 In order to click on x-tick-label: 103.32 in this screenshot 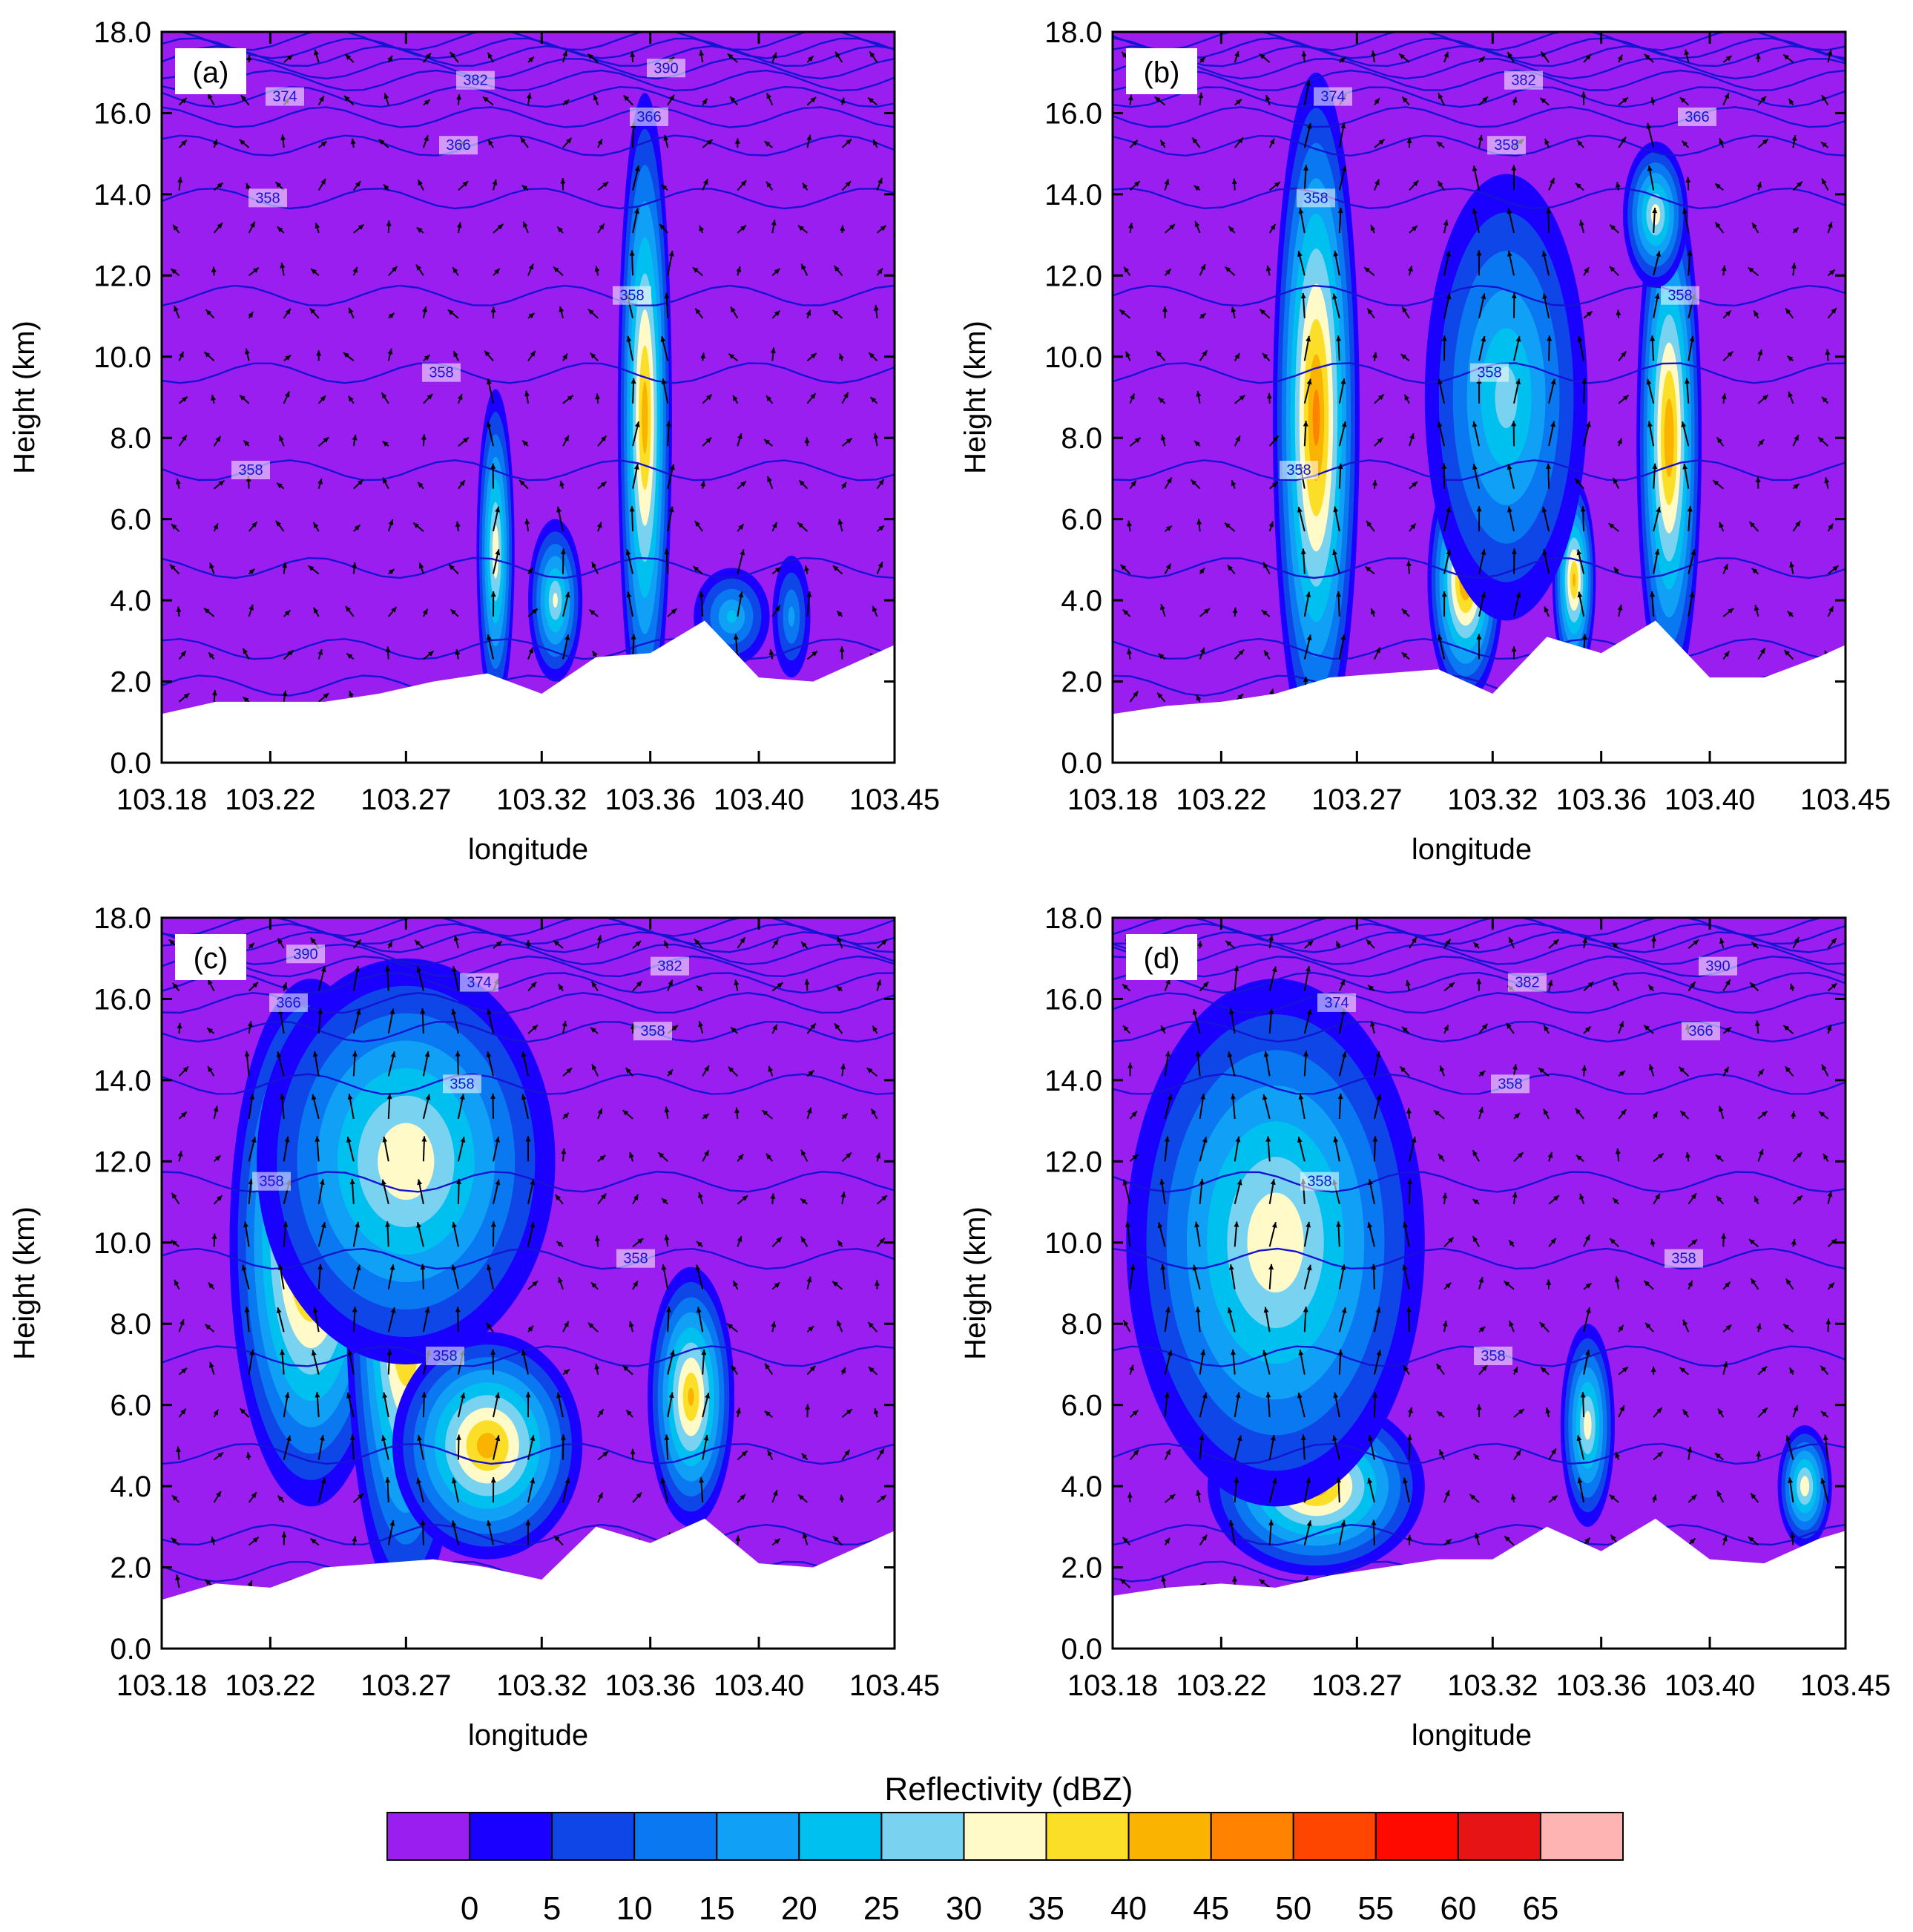, I will do `click(1493, 1685)`.